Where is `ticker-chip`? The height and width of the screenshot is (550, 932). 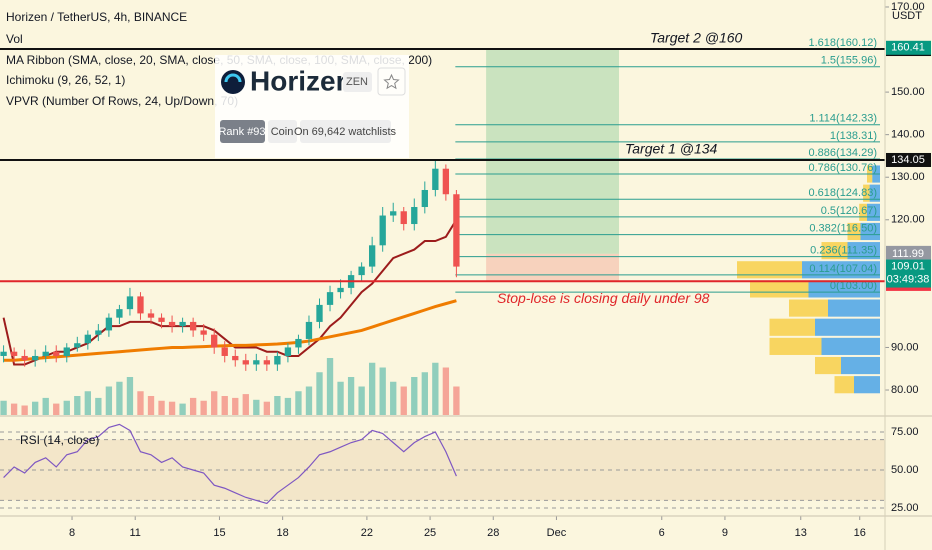
ticker-chip is located at coordinates (357, 82).